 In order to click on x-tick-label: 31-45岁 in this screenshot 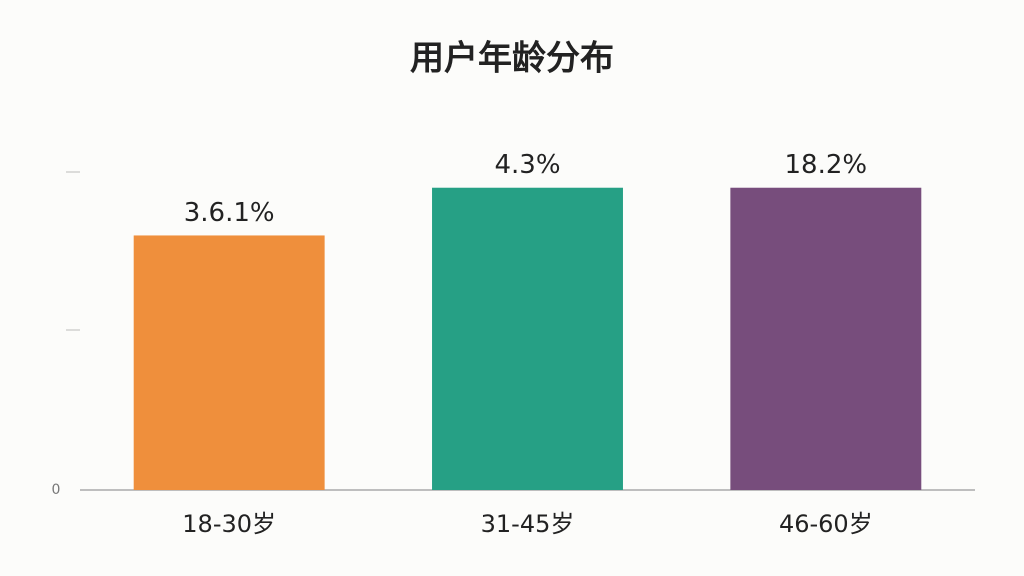, I will do `click(528, 524)`.